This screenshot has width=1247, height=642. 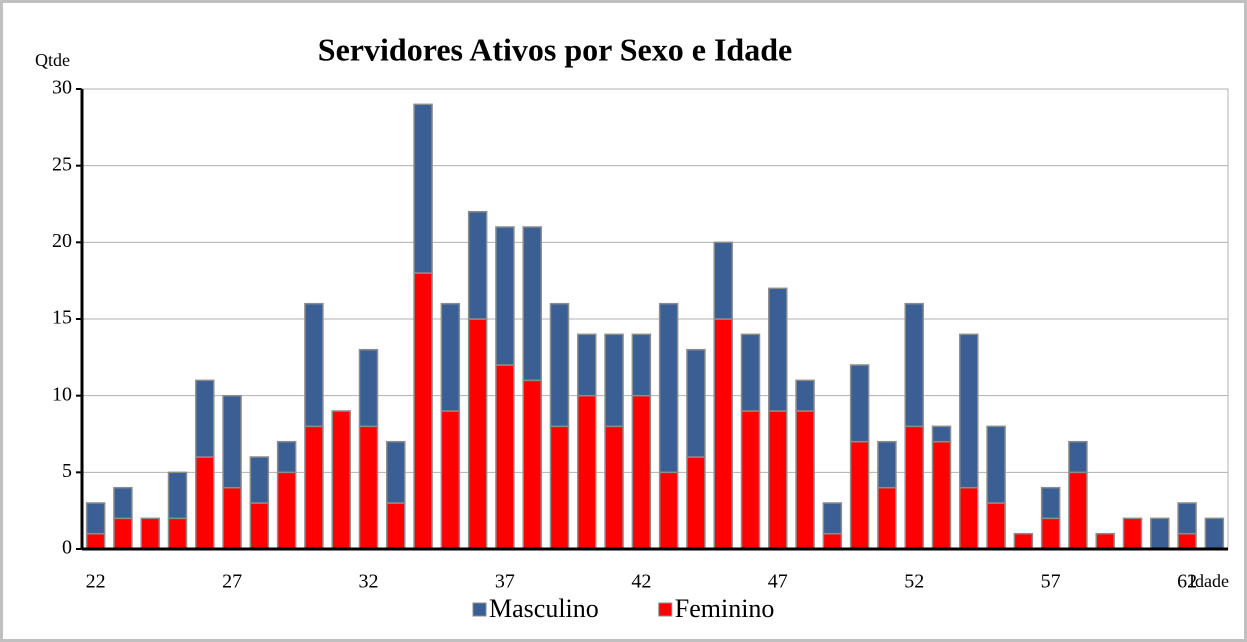 What do you see at coordinates (67, 471) in the screenshot?
I see `y-tick-label: 5` at bounding box center [67, 471].